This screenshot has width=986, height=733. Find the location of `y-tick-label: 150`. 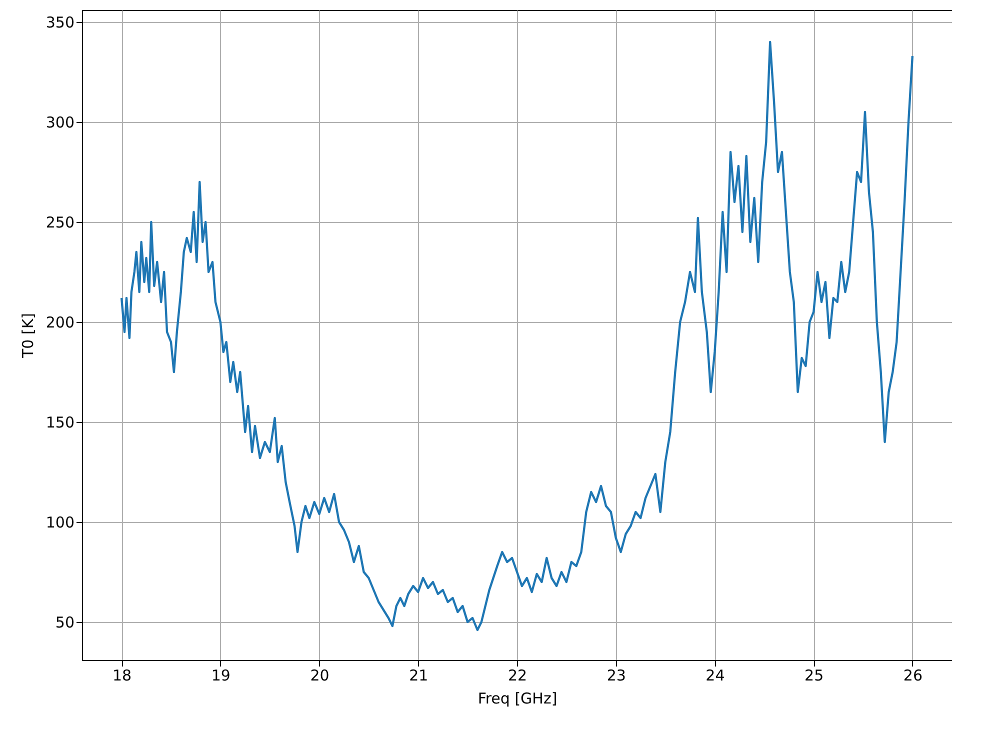

y-tick-label: 150 is located at coordinates (60, 423).